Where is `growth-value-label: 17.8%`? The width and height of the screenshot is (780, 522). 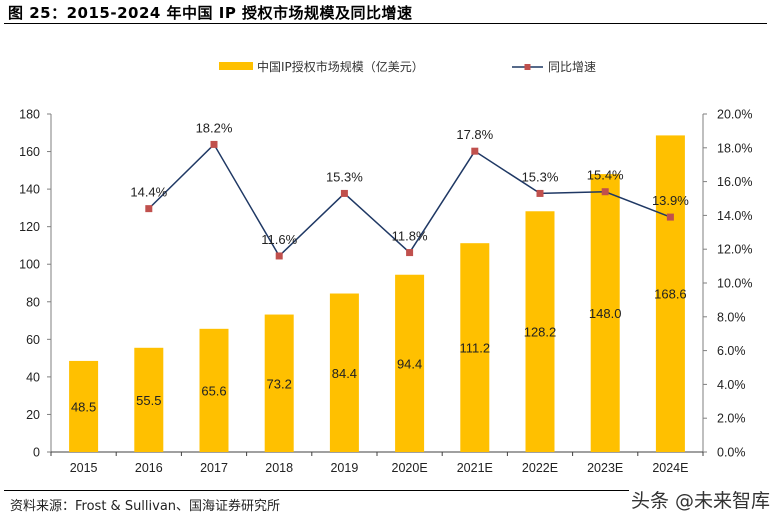 growth-value-label: 17.8% is located at coordinates (474, 134).